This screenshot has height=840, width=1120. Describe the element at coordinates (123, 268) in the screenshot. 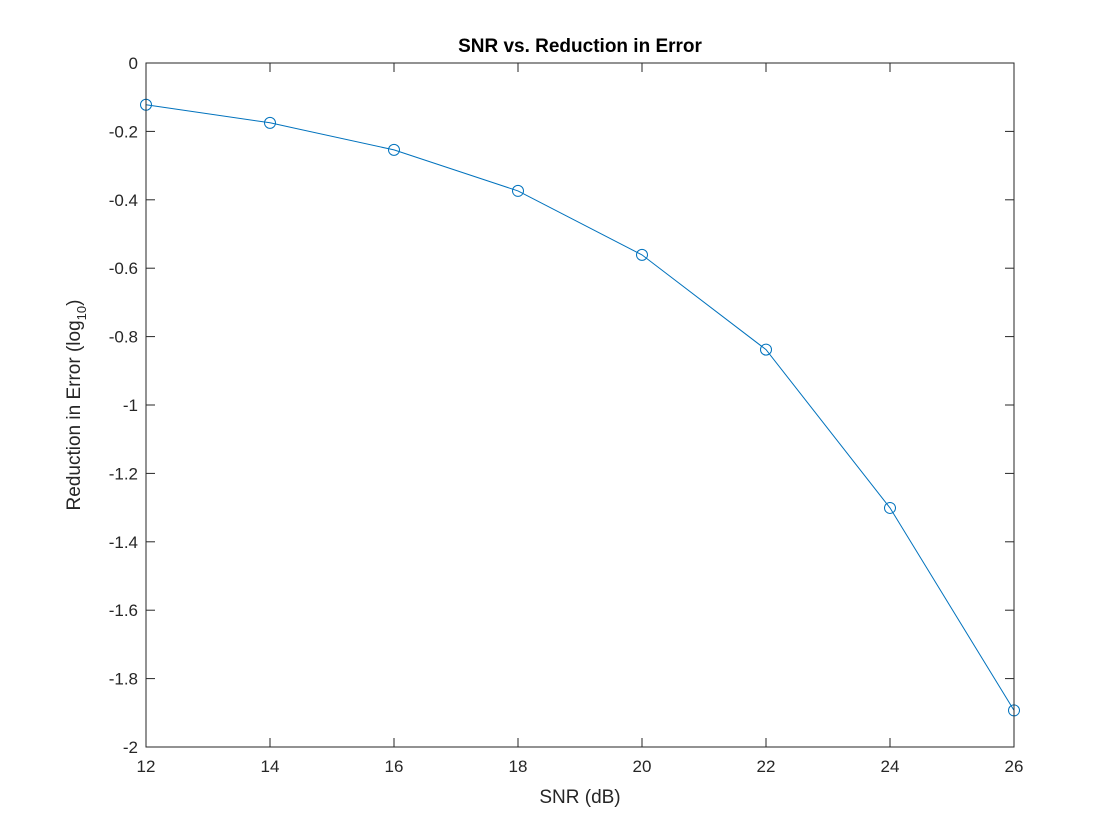

I see `y-tick-label: -0.6` at that location.